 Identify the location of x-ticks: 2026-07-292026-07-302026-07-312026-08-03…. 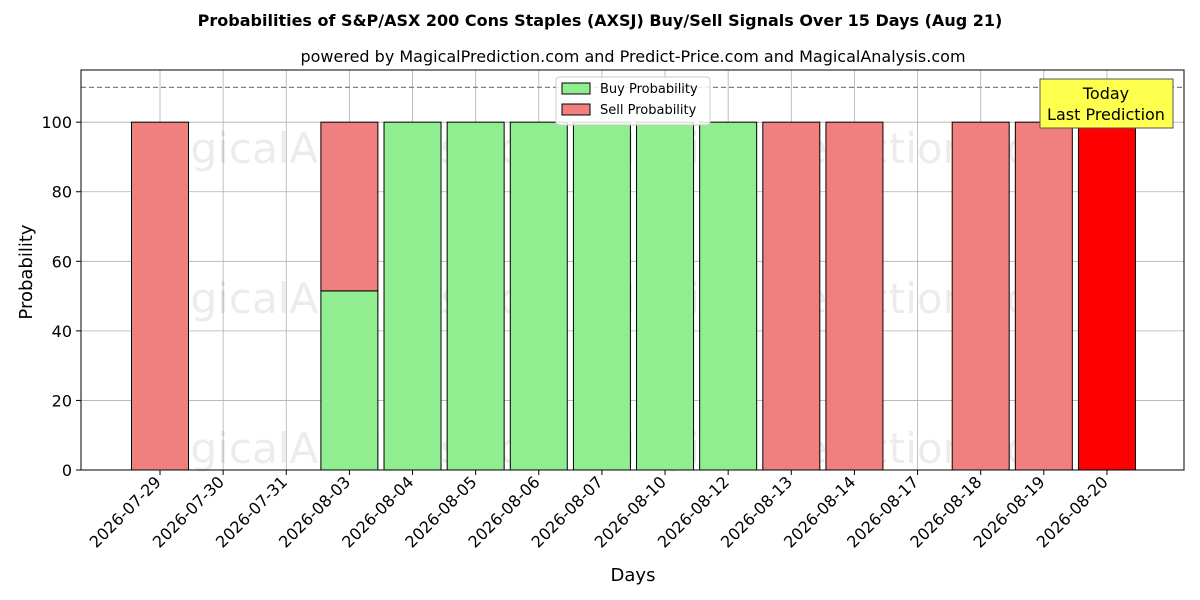
(599, 511).